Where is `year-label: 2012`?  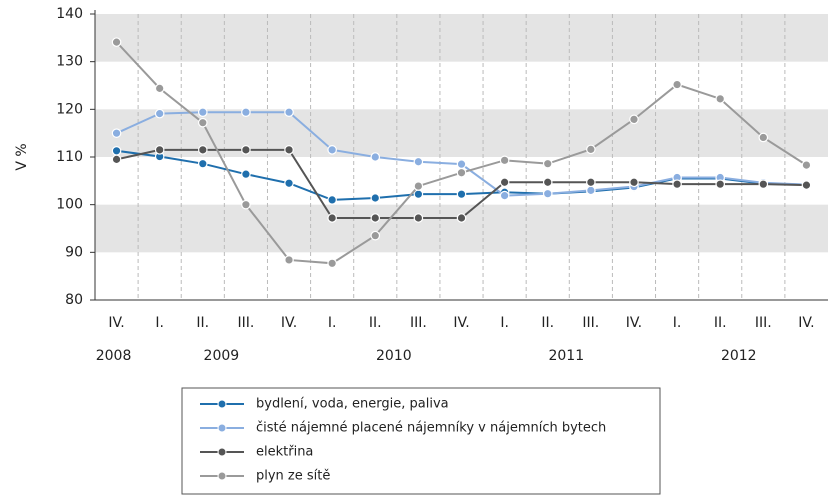 year-label: 2012 is located at coordinates (739, 356).